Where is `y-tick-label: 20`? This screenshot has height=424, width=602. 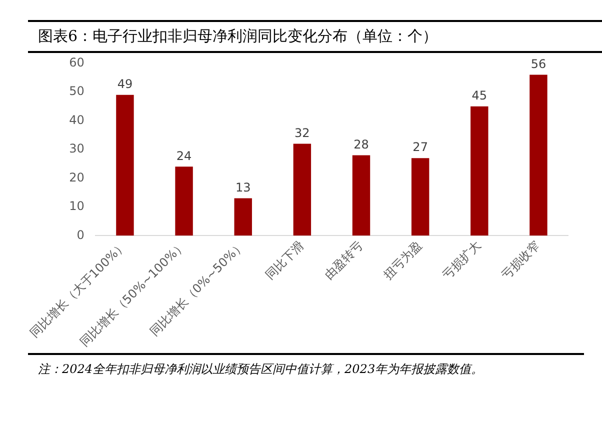 y-tick-label: 20 is located at coordinates (76, 177).